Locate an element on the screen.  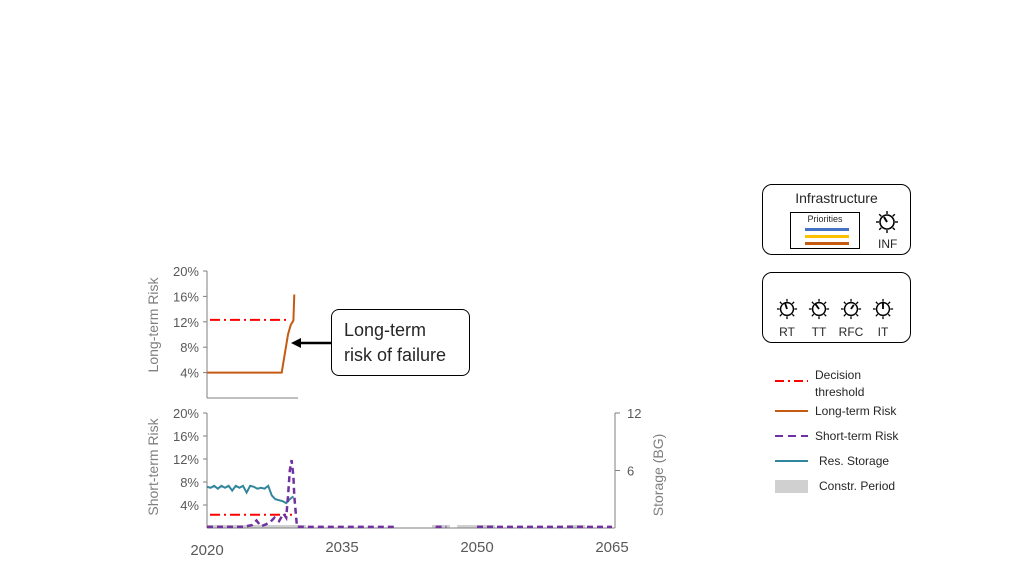
long-term-y-tick-label: 20% is located at coordinates (186, 271).